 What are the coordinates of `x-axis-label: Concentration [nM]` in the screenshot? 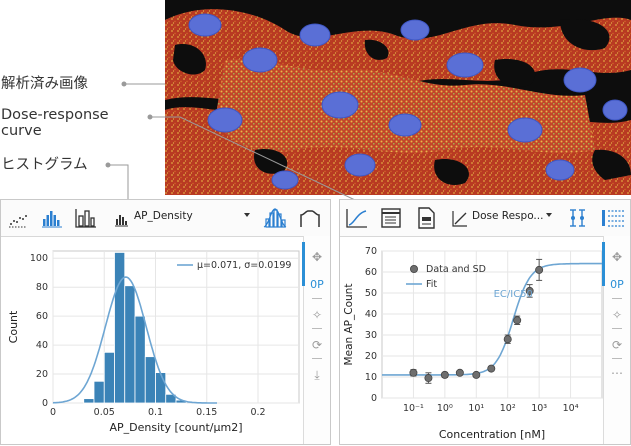 It's located at (492, 434).